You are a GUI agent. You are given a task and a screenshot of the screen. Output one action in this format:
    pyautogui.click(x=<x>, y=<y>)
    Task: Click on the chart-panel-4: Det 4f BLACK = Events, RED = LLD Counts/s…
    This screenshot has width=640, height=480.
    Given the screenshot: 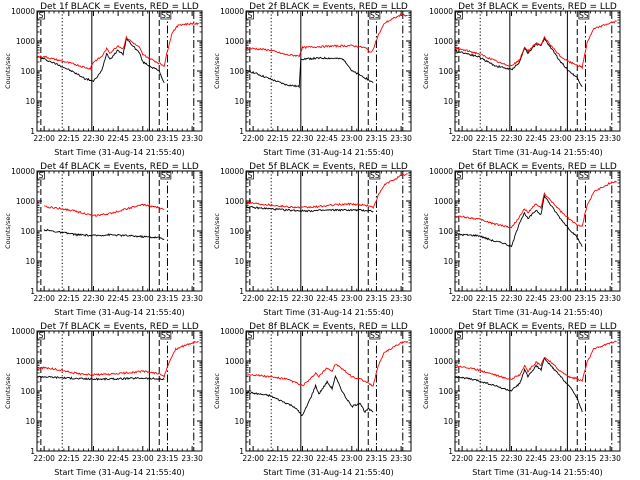 What is the action you would take?
    pyautogui.click(x=103, y=239)
    